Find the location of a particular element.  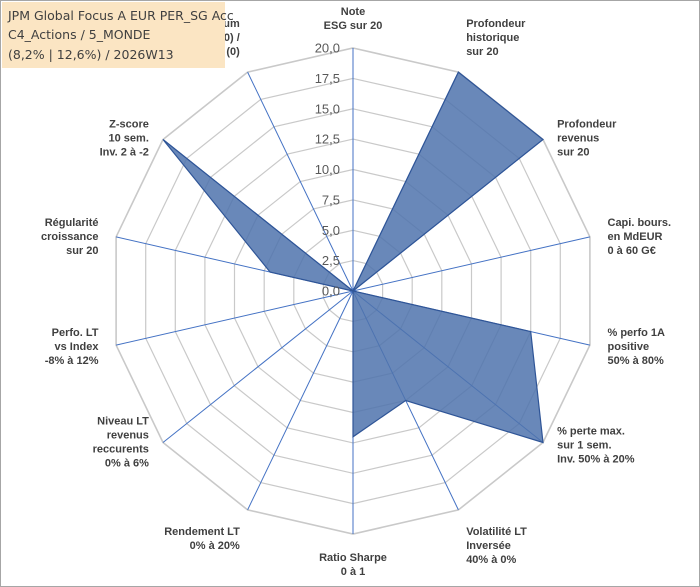

tick-label: 12,5 is located at coordinates (327, 139).